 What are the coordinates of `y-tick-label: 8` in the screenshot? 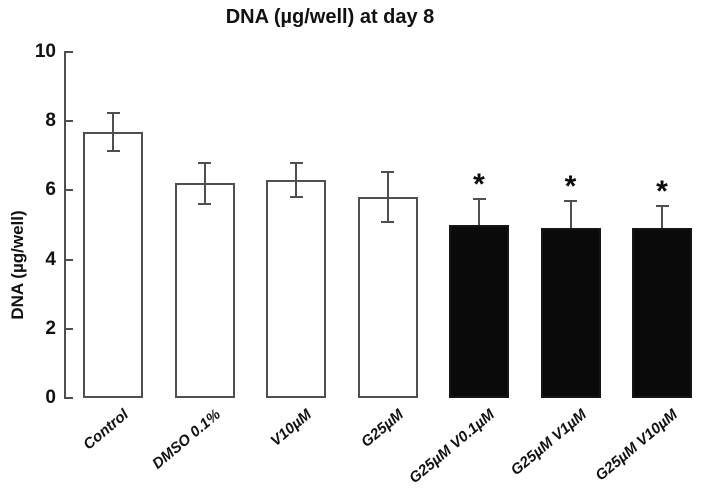 It's located at (50, 121).